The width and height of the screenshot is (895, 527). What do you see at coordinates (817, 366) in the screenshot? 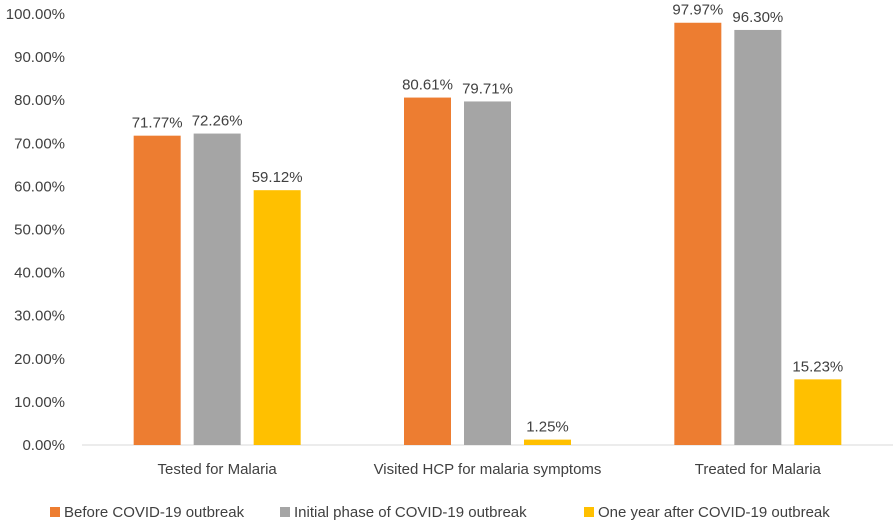
I see `data-label: 15.23%` at bounding box center [817, 366].